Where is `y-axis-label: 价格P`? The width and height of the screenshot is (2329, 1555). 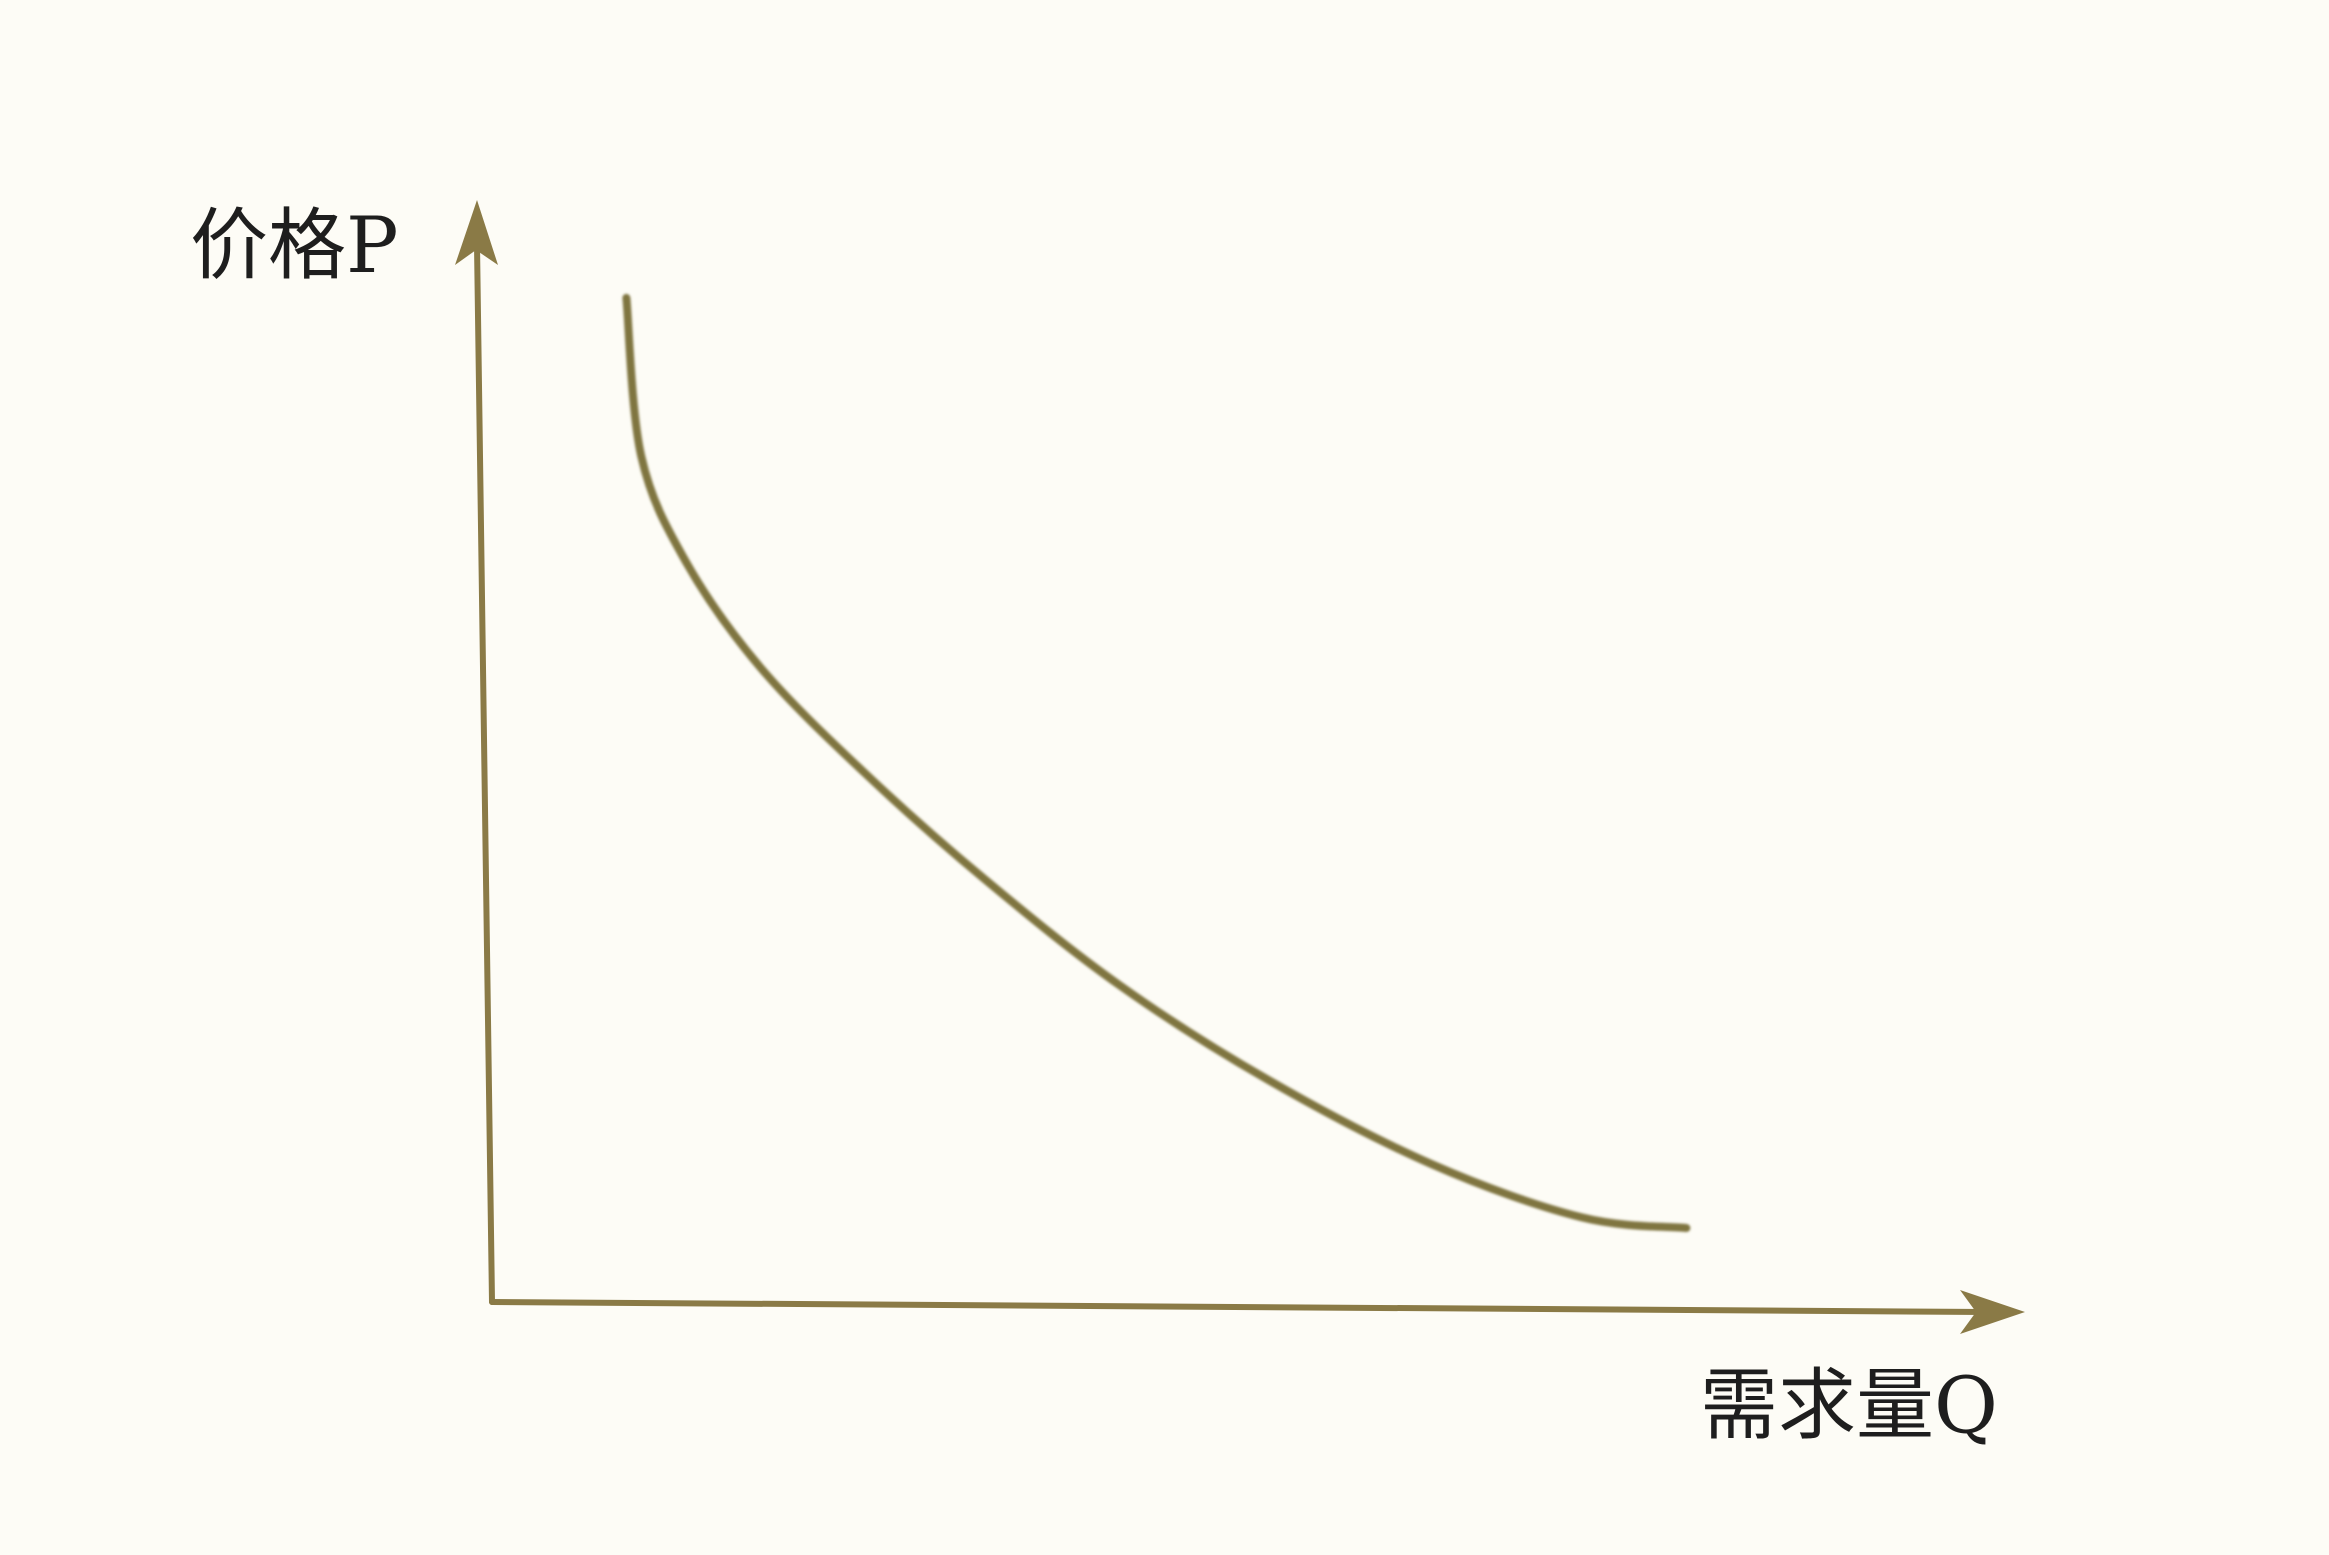 y-axis-label: 价格P is located at coordinates (294, 246).